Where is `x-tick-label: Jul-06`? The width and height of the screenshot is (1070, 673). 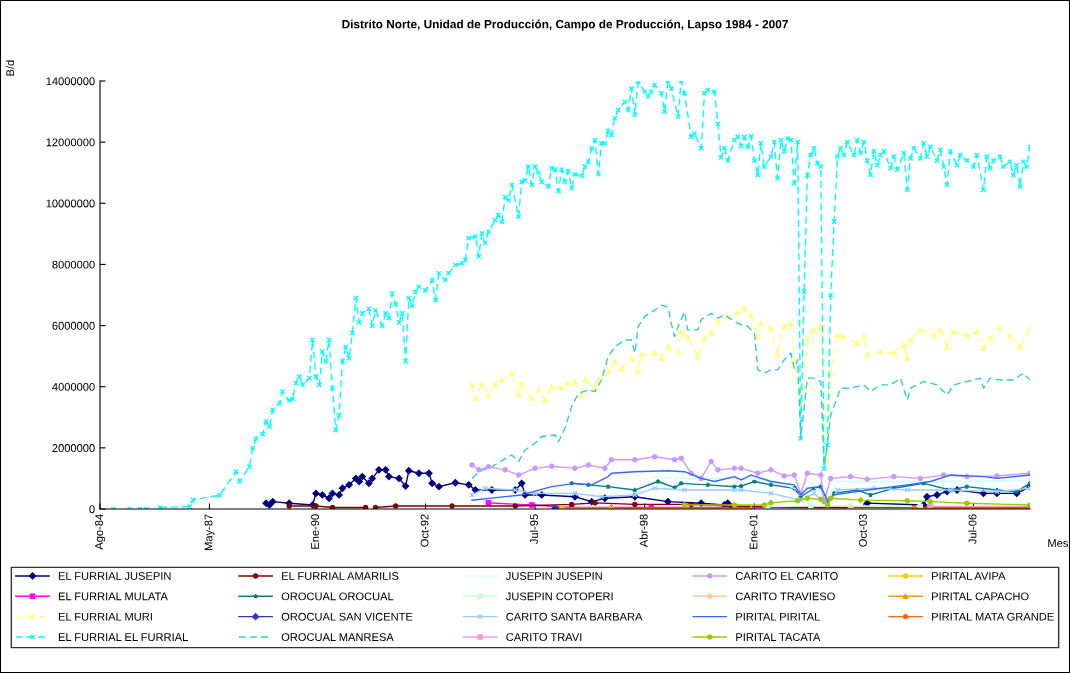 x-tick-label: Jul-06 is located at coordinates (972, 529).